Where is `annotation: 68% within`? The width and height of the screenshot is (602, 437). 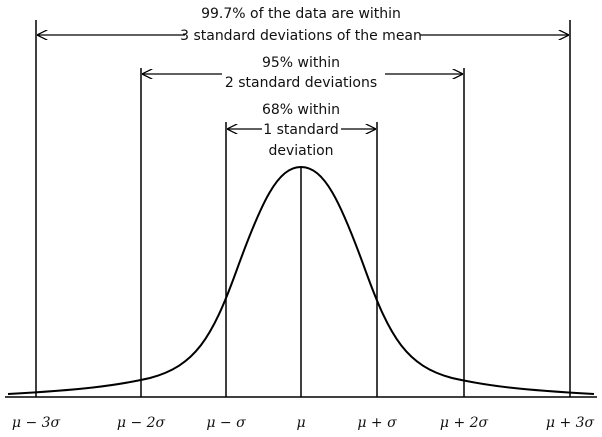
annotation: 68% within is located at coordinates (301, 110).